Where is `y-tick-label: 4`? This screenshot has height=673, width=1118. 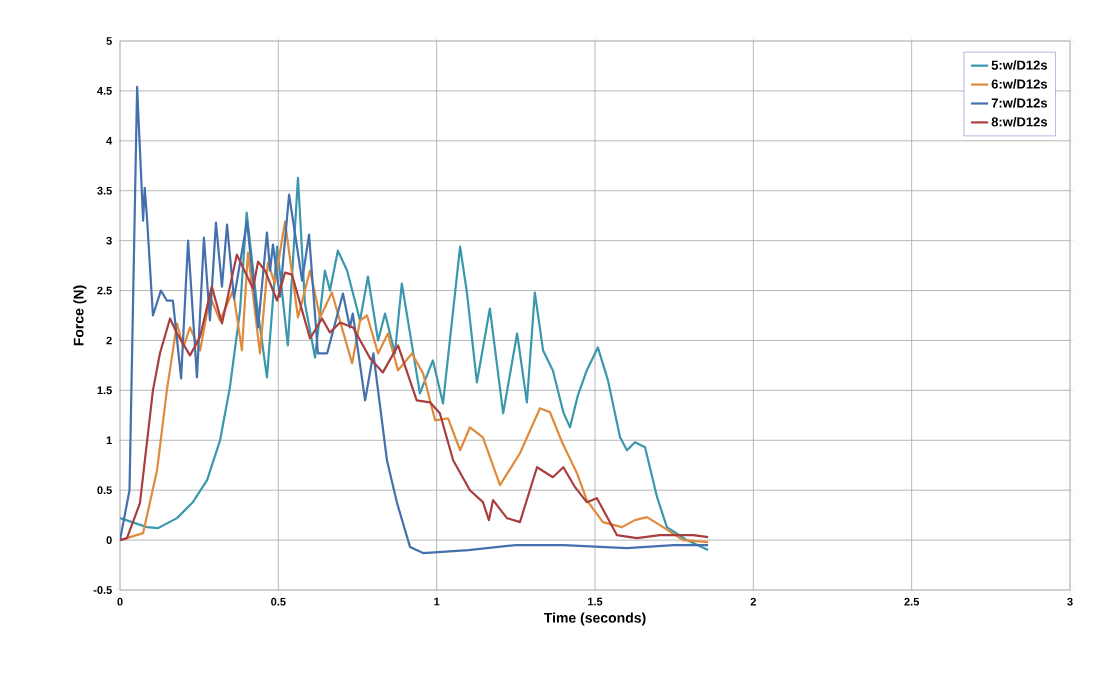
y-tick-label: 4 is located at coordinates (109, 141).